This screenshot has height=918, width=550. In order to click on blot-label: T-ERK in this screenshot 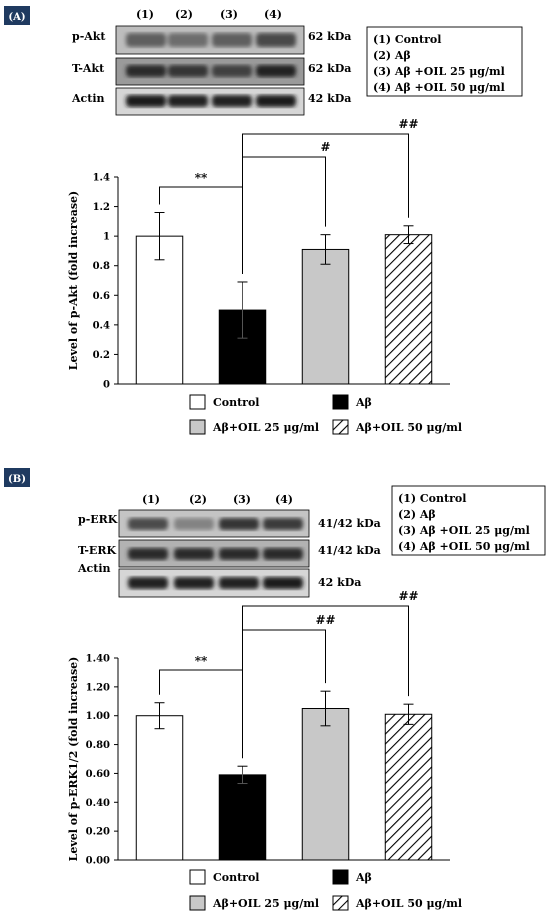, I will do `click(97, 550)`.